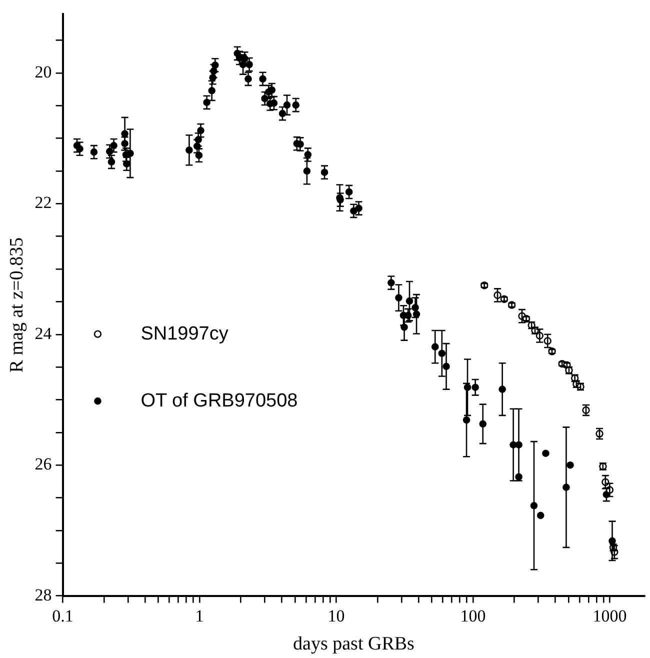  Describe the element at coordinates (63, 616) in the screenshot. I see `x-tick-label: 0.1` at that location.